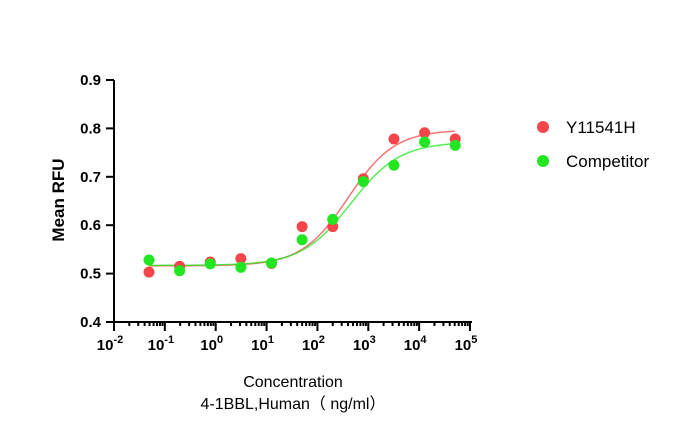 The height and width of the screenshot is (426, 685). Describe the element at coordinates (110, 344) in the screenshot. I see `x-tick-label: 10⁻²` at that location.